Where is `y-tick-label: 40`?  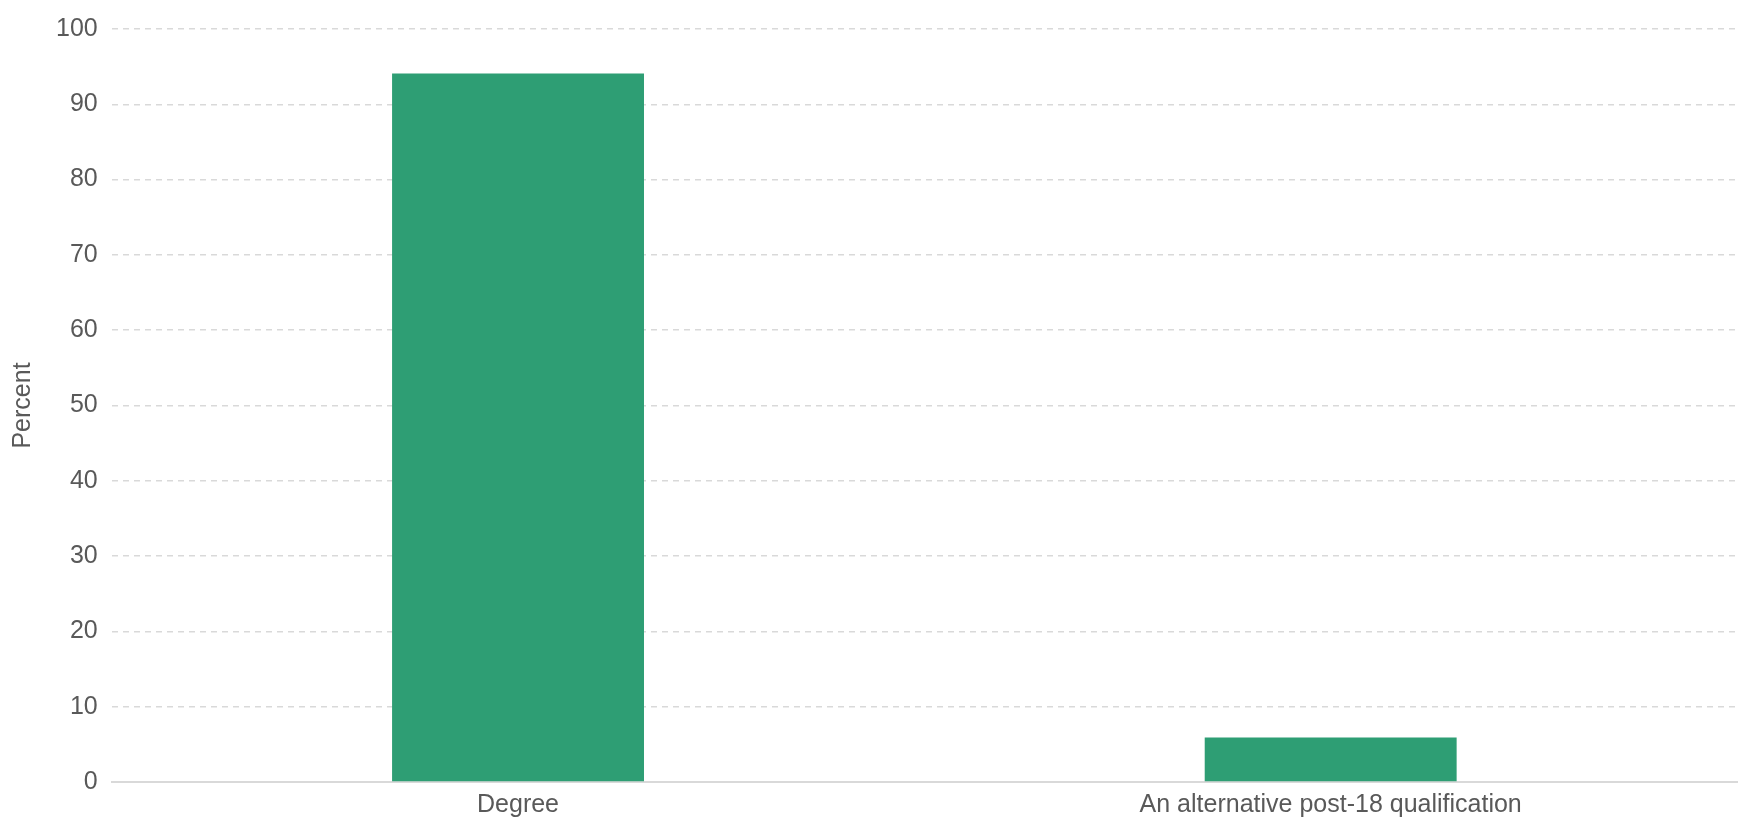
y-tick-label: 40 is located at coordinates (83, 478).